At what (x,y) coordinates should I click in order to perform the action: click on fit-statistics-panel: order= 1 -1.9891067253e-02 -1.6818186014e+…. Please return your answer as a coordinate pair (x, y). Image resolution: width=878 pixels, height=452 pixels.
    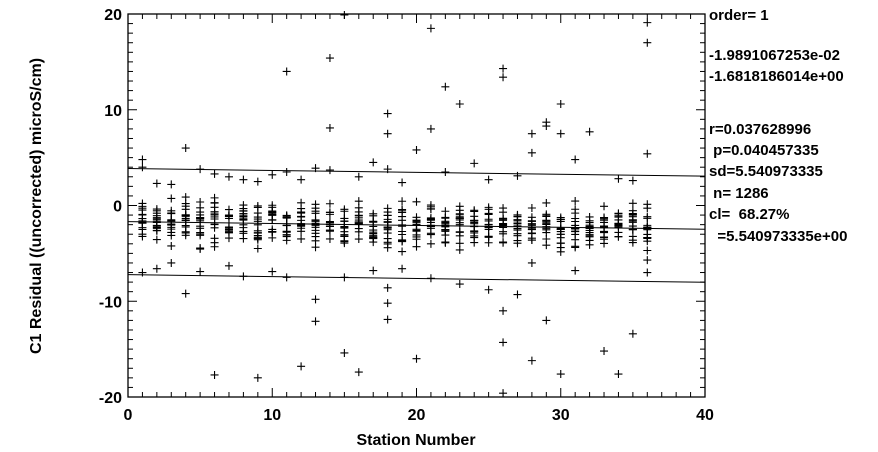
    Looking at the image, I should click on (778, 126).